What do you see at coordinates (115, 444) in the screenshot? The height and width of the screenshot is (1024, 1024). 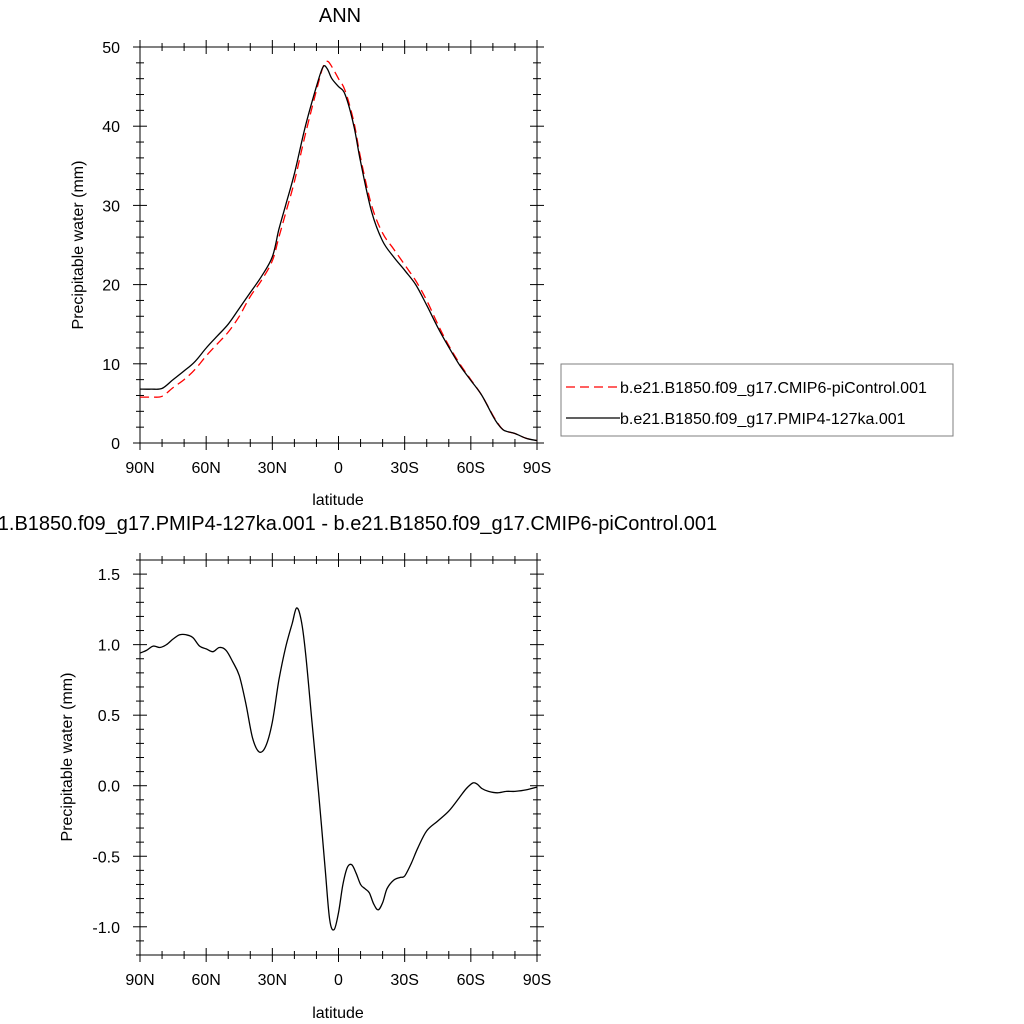 I see `y-tick-label: 0` at bounding box center [115, 444].